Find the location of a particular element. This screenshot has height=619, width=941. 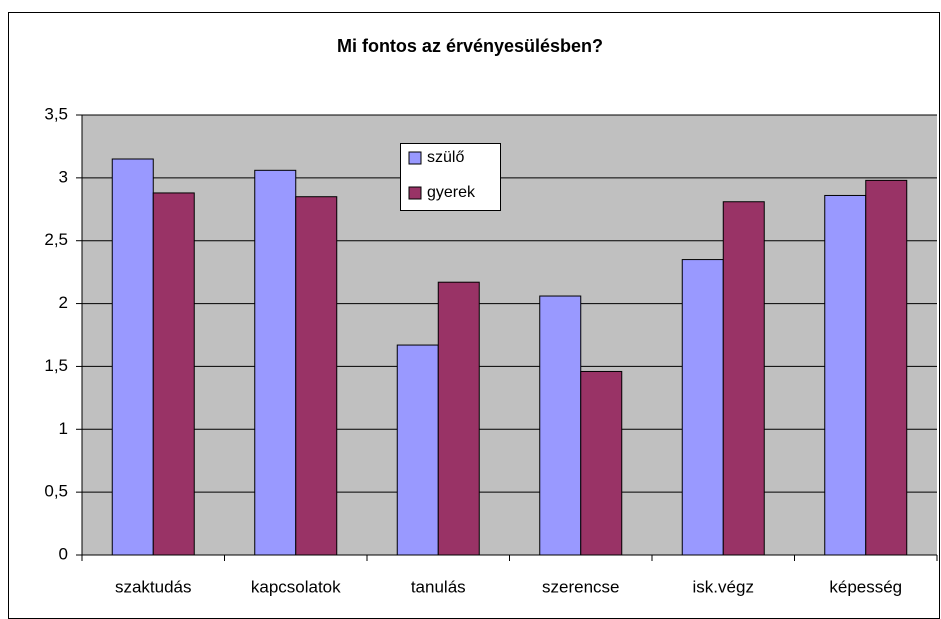

legend-label: gyerek is located at coordinates (451, 192).